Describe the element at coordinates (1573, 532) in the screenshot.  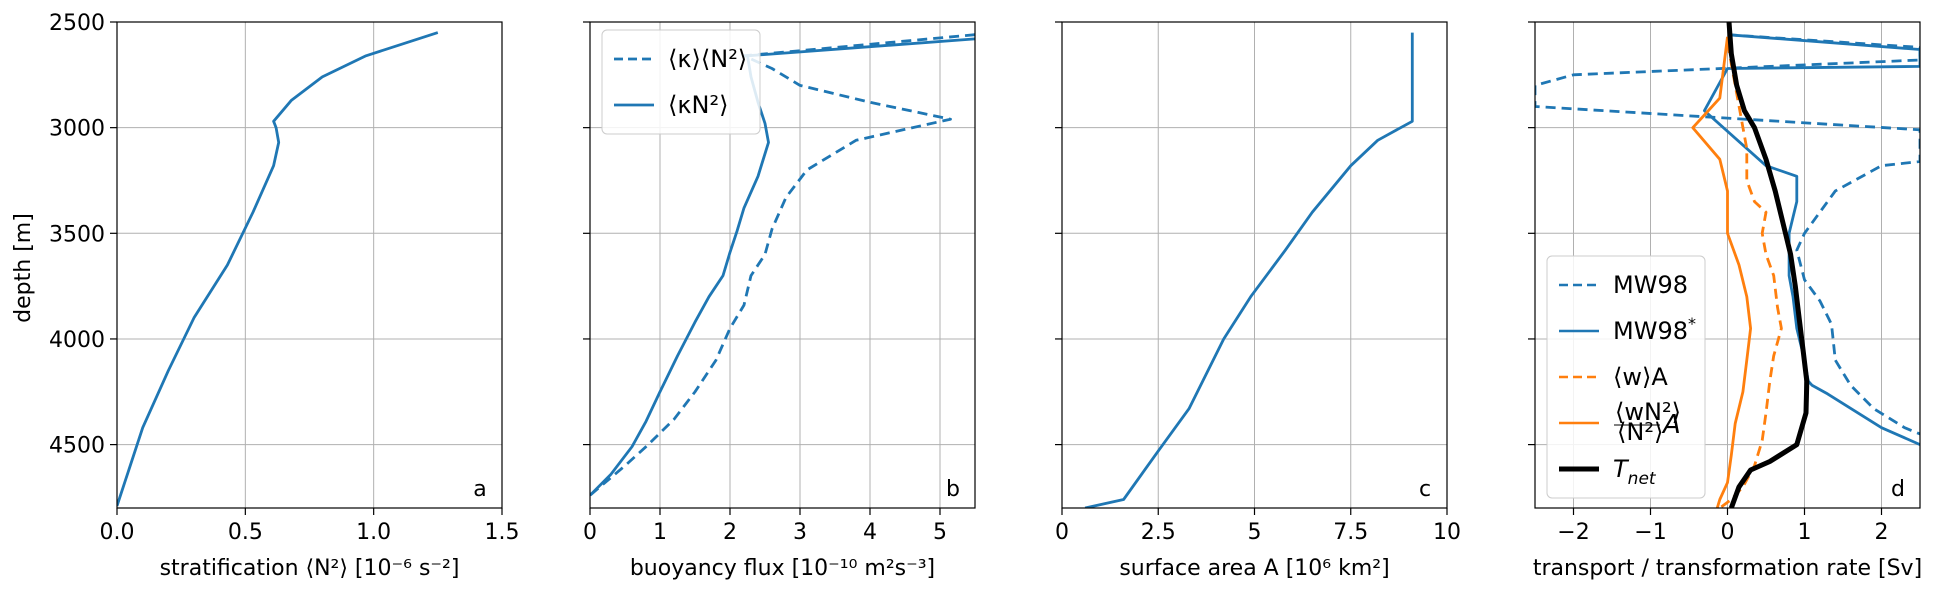
I see `x-tick-label: −2` at that location.